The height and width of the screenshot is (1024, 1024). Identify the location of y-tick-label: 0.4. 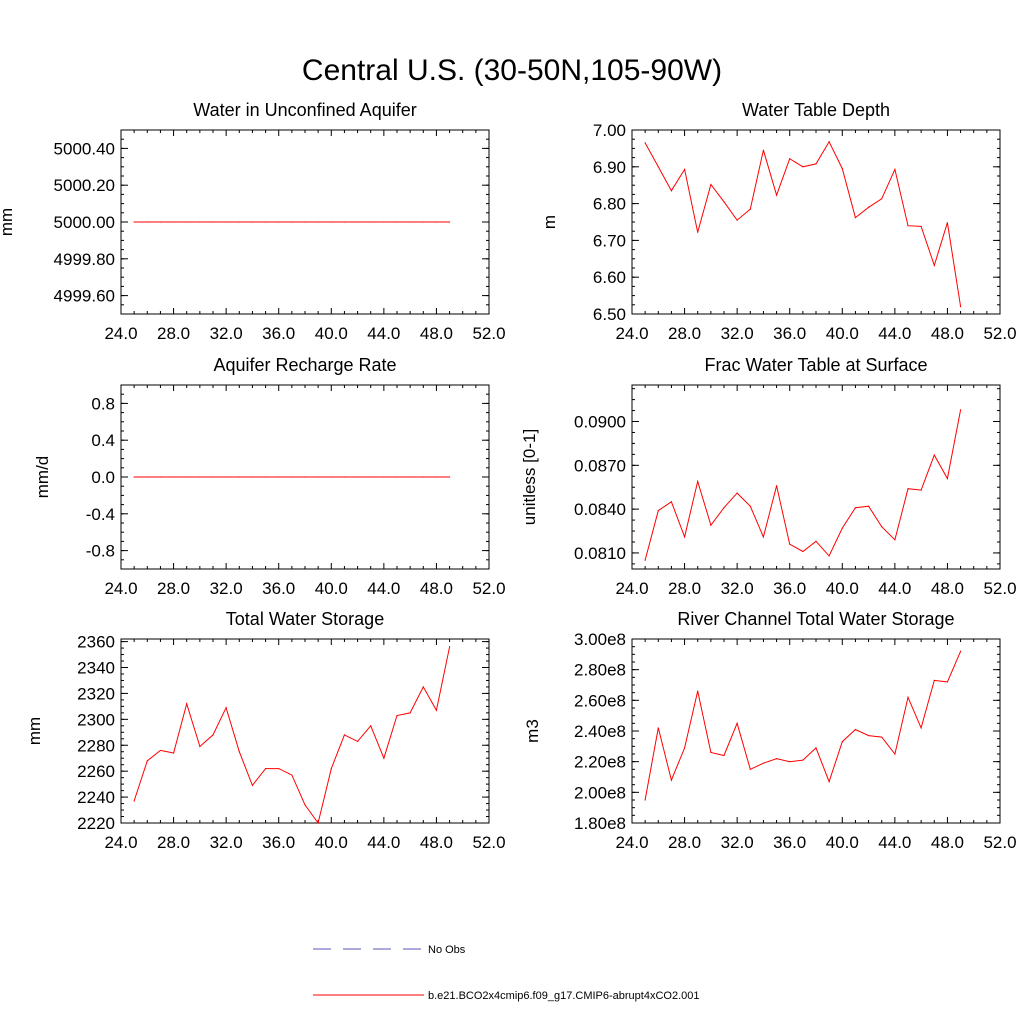
(103, 440).